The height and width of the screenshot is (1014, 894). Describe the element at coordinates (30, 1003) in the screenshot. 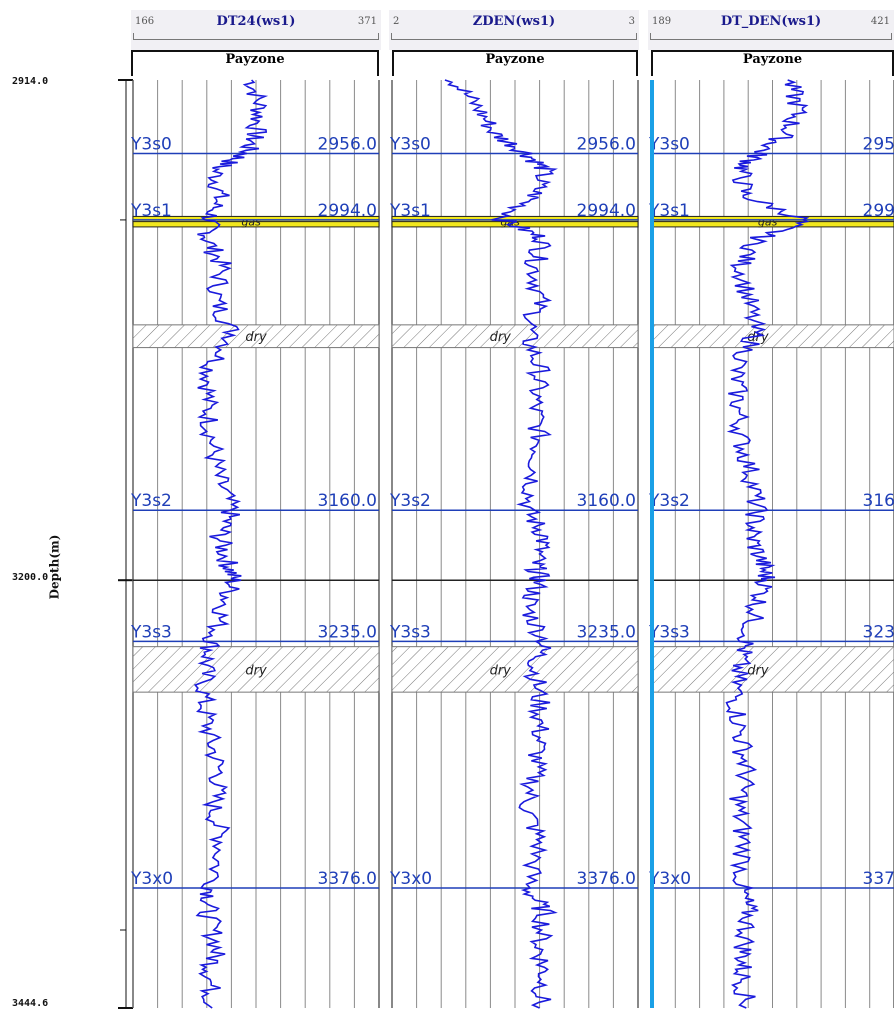

I see `depth-tick-bottom: 3444.6` at that location.